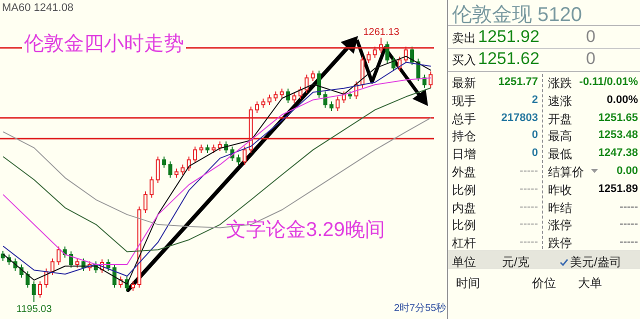 The width and height of the screenshot is (640, 319). What do you see at coordinates (381, 32) in the screenshot?
I see `annotation: 1261.13` at bounding box center [381, 32].